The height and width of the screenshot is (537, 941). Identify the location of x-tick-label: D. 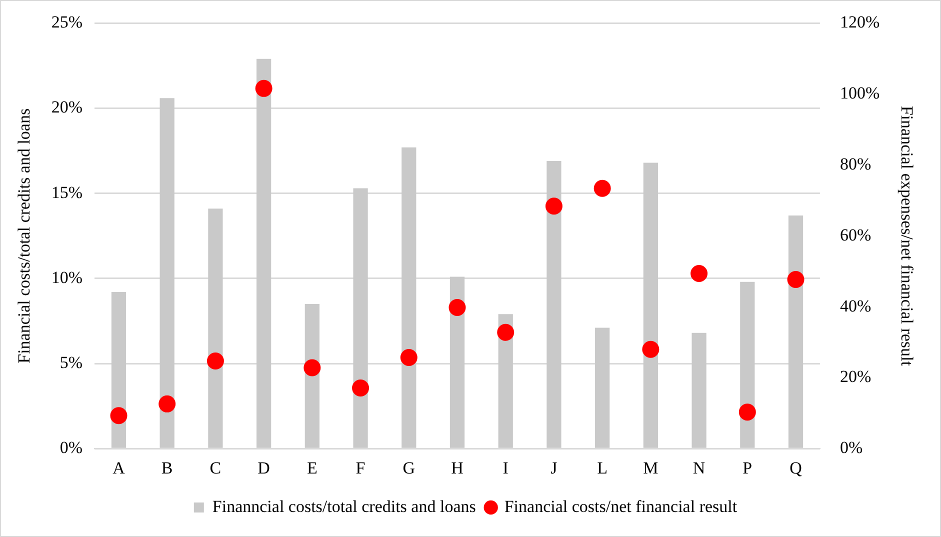
(264, 468).